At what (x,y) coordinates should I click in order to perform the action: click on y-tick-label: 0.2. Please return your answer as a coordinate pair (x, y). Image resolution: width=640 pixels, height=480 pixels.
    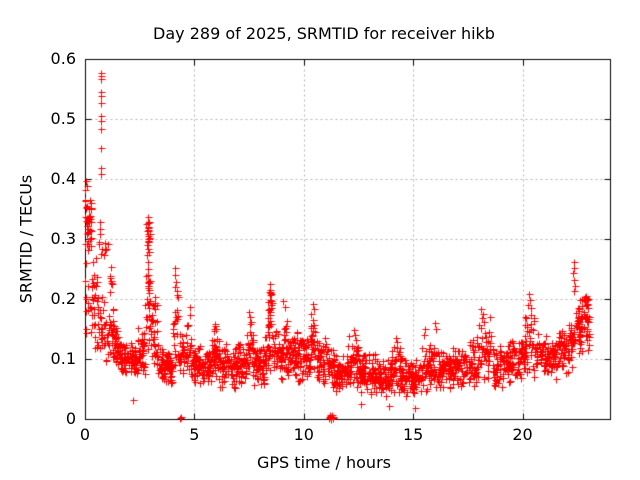
    Looking at the image, I should click on (63, 298).